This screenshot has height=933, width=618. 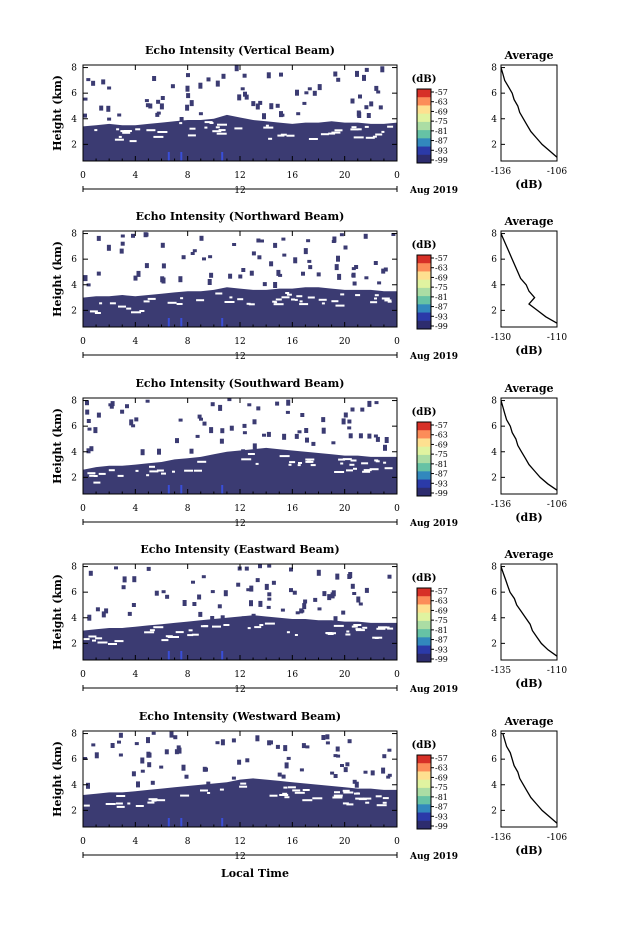 I want to click on y-tick-label: 8, so click(x=74, y=69).